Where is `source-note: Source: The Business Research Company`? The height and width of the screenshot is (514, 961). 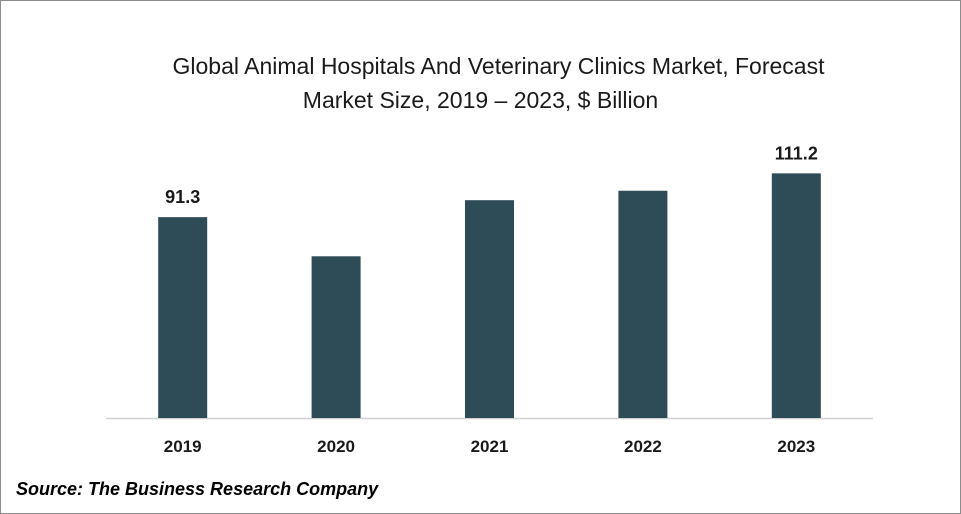 source-note: Source: The Business Research Company is located at coordinates (197, 489).